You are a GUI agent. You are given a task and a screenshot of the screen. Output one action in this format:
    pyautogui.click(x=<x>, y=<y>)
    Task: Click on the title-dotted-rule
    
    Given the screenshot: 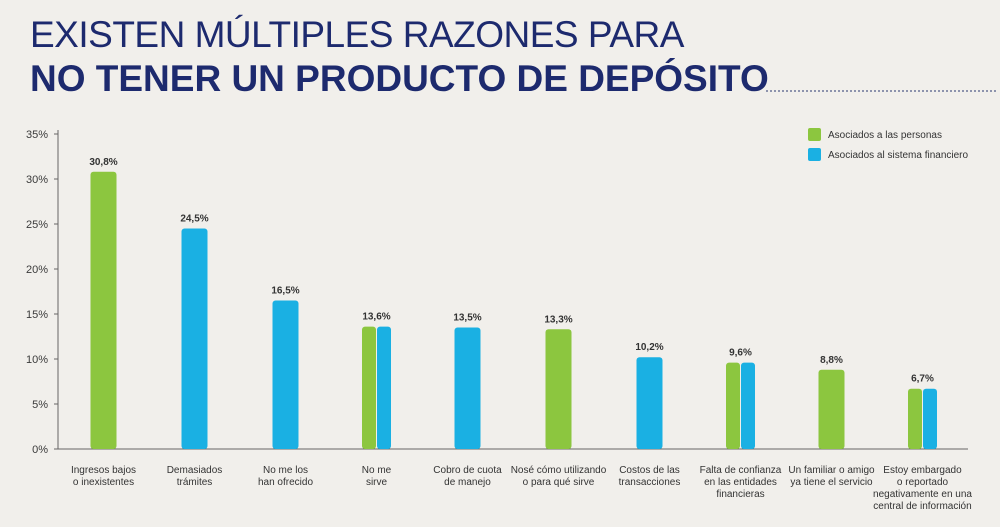 What is the action you would take?
    pyautogui.click(x=881, y=91)
    